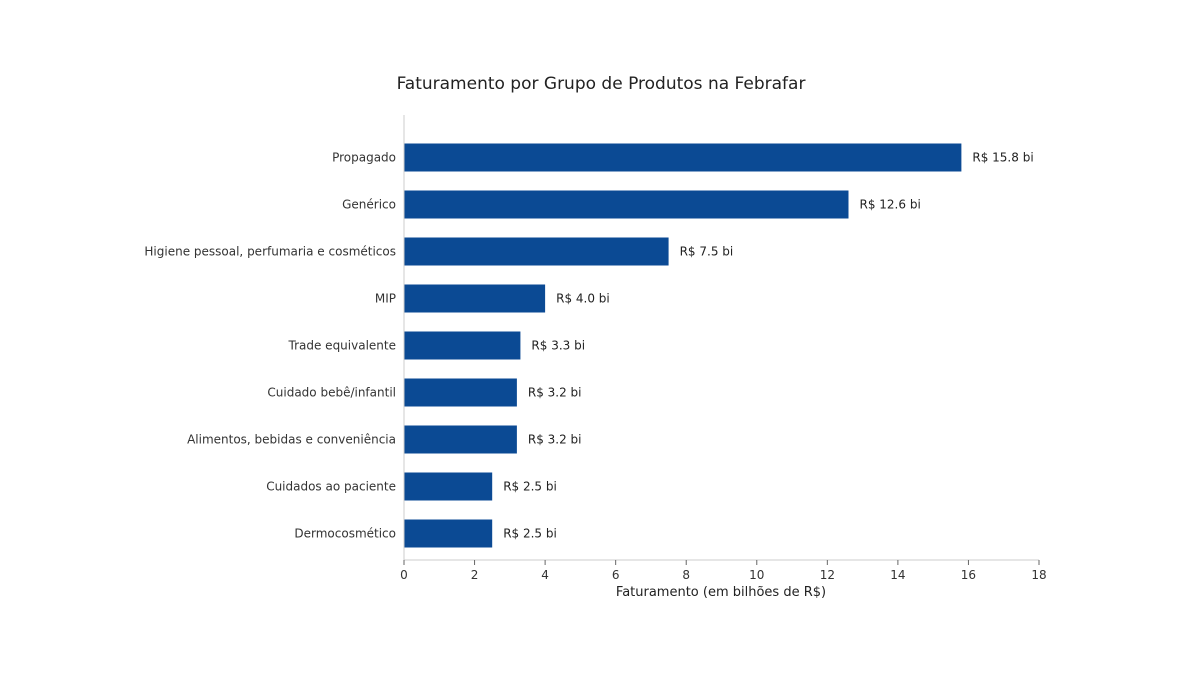 Image resolution: width=1200 pixels, height=675 pixels. What do you see at coordinates (331, 487) in the screenshot?
I see `category-label: Cuidados ao paciente` at bounding box center [331, 487].